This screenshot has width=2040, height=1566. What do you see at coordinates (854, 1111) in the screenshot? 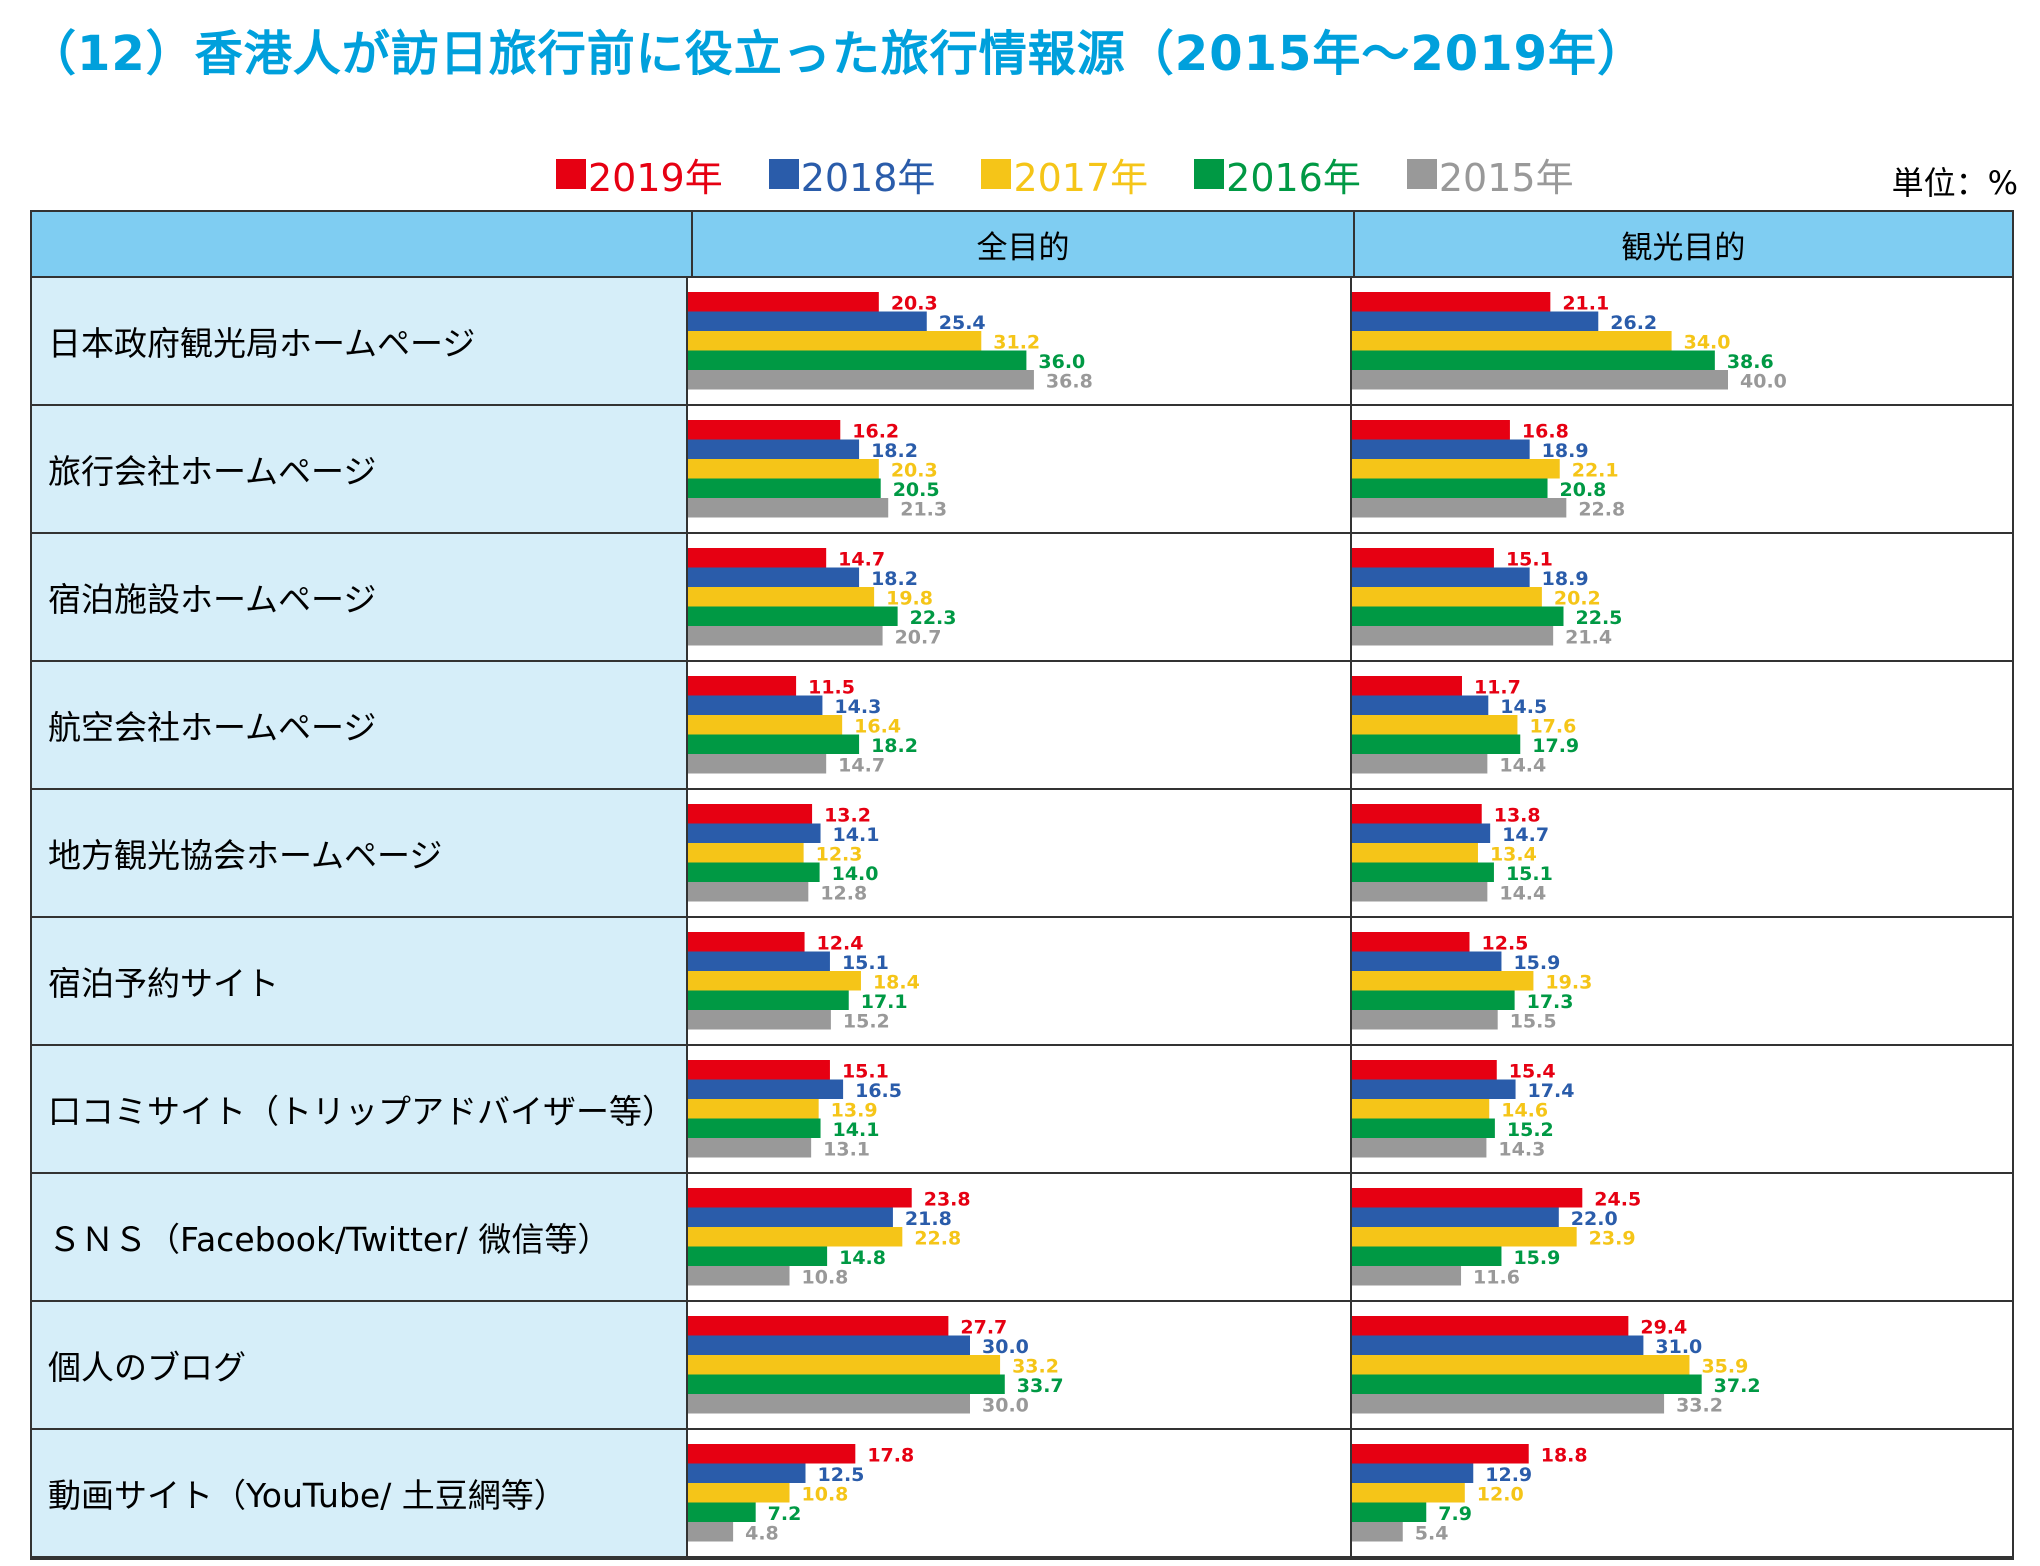
I see `bar-value-label: 13.9` at bounding box center [854, 1111].